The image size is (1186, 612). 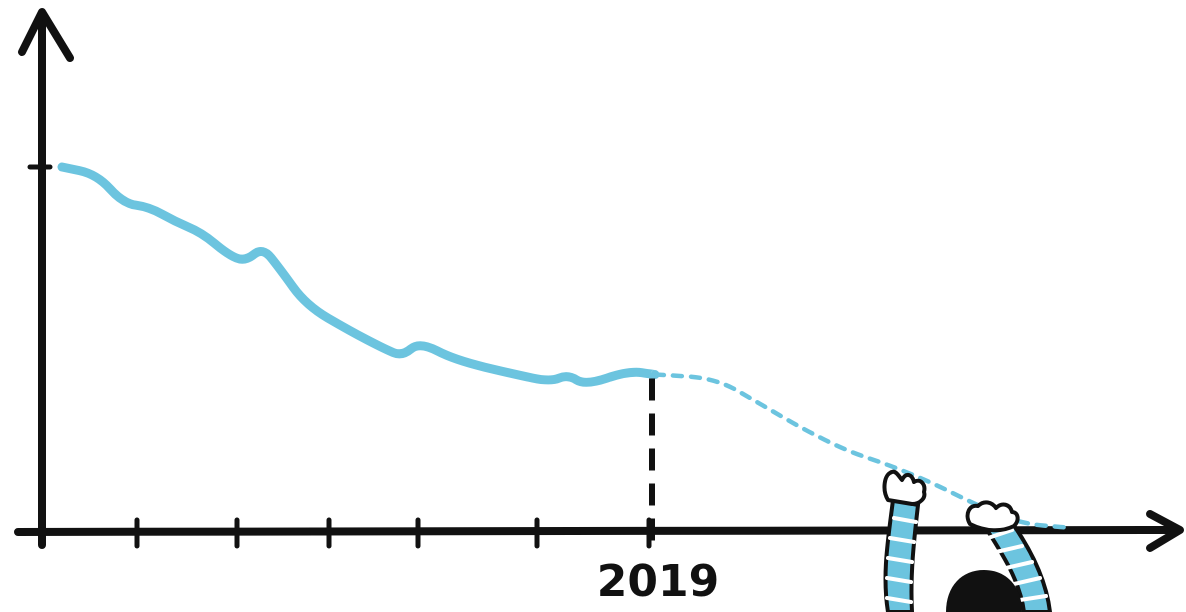 I want to click on left-arm, so click(x=902, y=554).